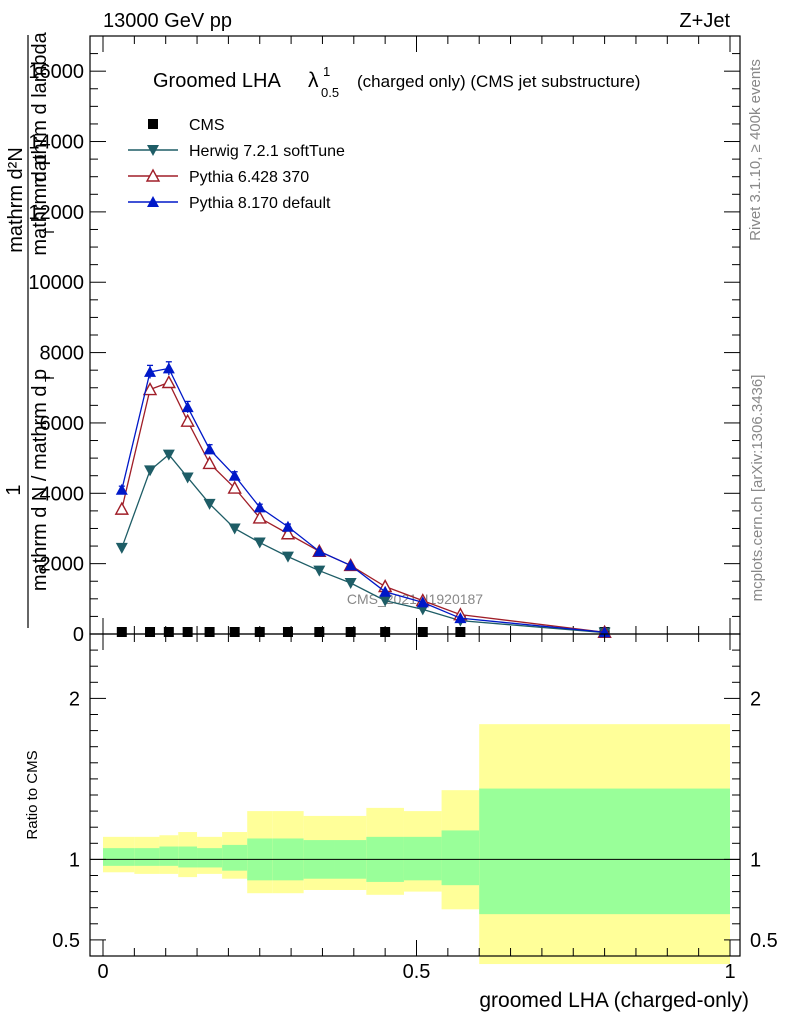 Image resolution: width=786 pixels, height=1024 pixels. What do you see at coordinates (217, 81) in the screenshot?
I see `plot-title-main: Groomed LHA` at bounding box center [217, 81].